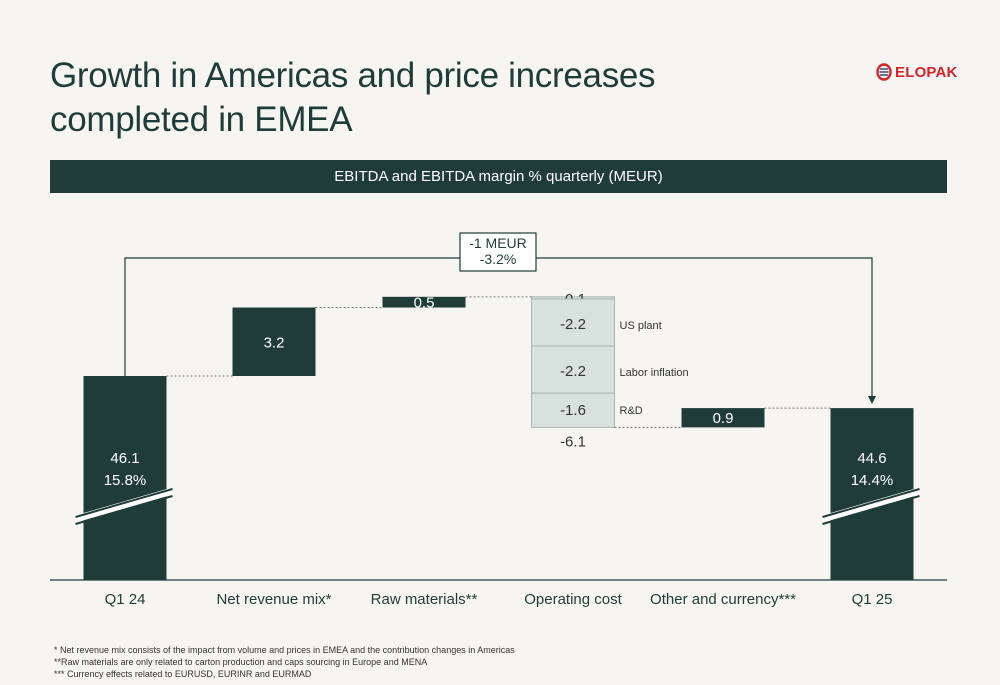 The image size is (1000, 685). I want to click on data-label: 46.1, so click(124, 458).